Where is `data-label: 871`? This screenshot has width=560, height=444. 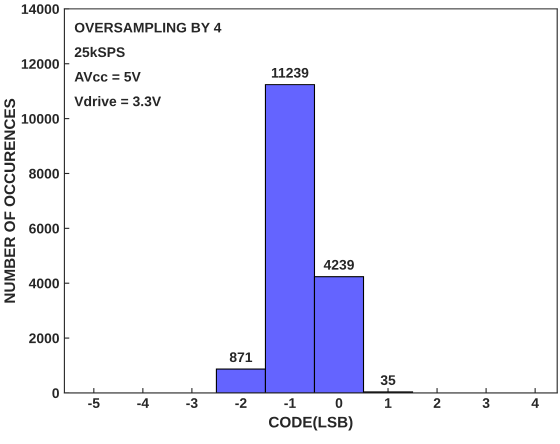
data-label: 871 is located at coordinates (241, 357).